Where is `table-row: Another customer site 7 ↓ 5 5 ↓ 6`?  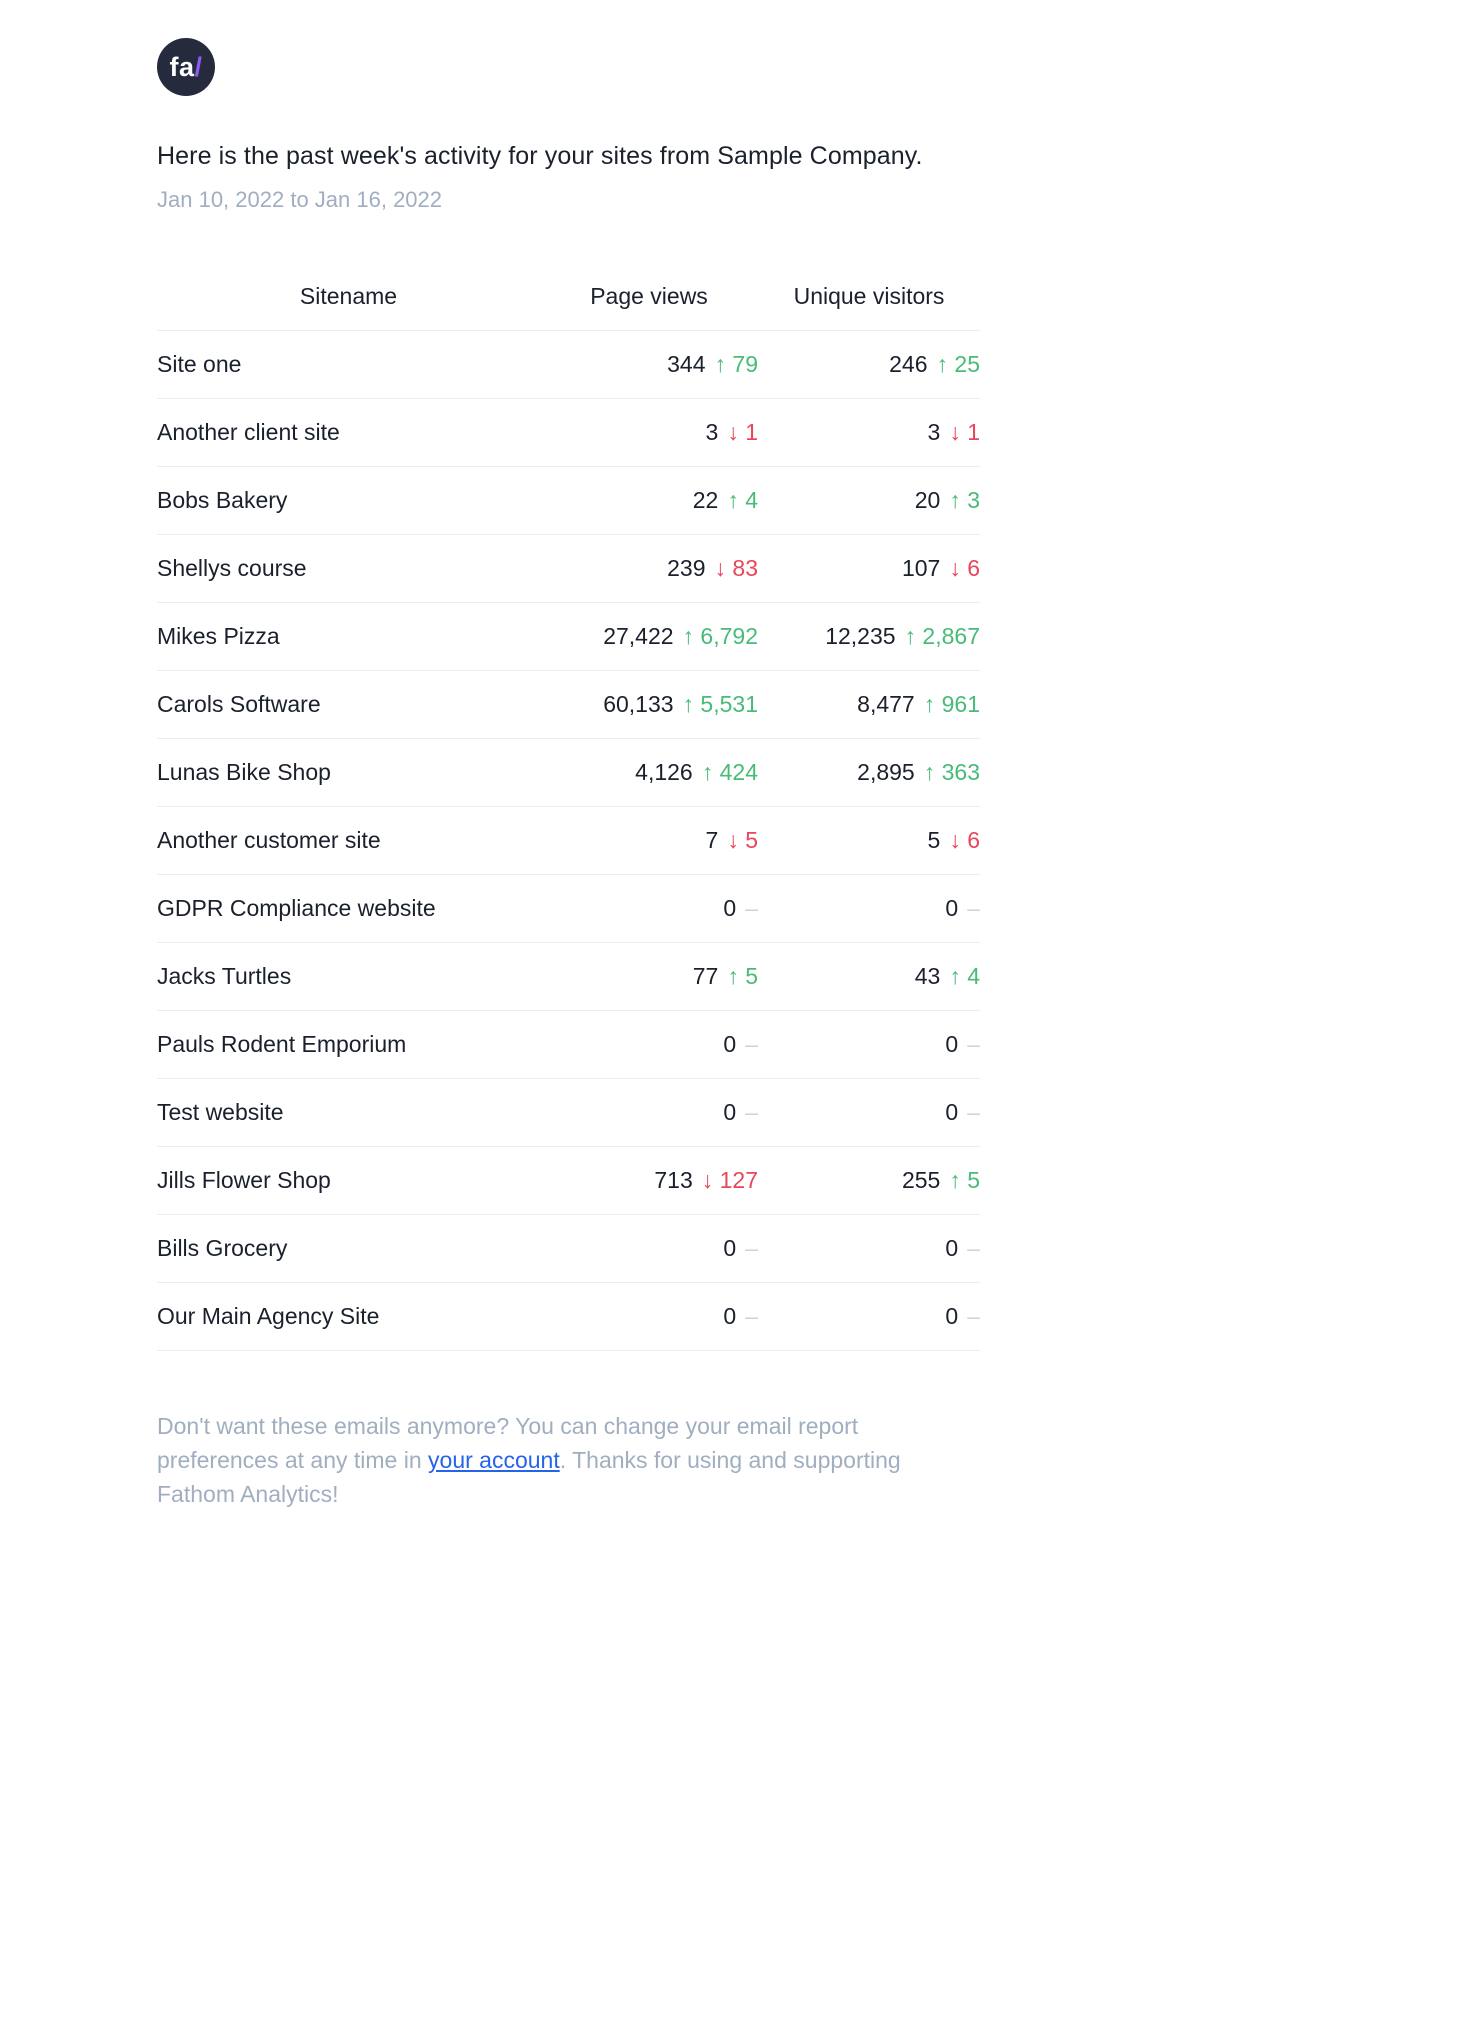 table-row: Another customer site 7 ↓ 5 5 ↓ 6 is located at coordinates (568, 840).